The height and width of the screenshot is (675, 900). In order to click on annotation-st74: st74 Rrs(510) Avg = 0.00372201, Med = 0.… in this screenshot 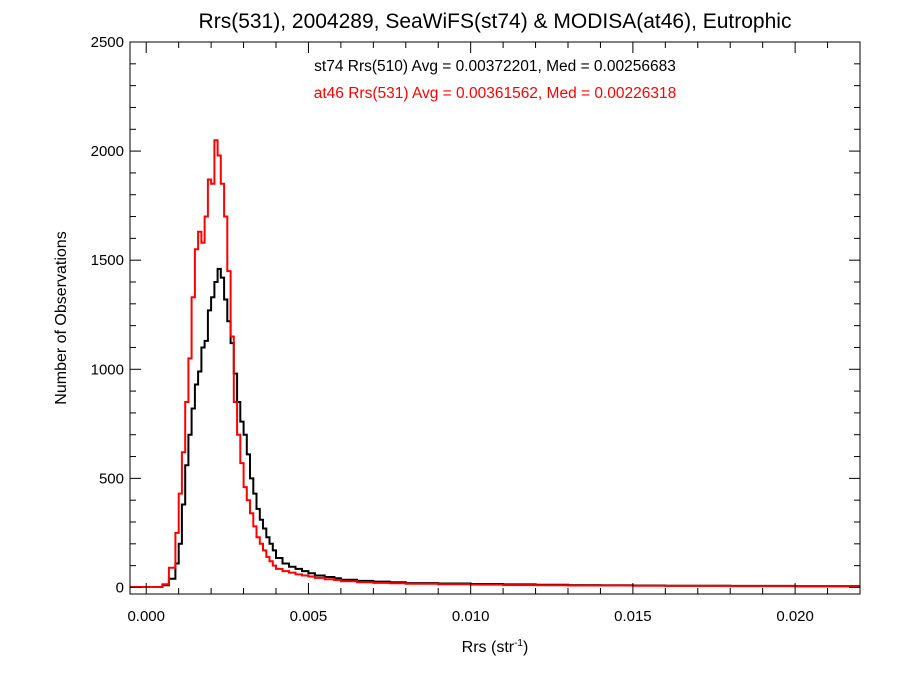, I will do `click(495, 66)`.